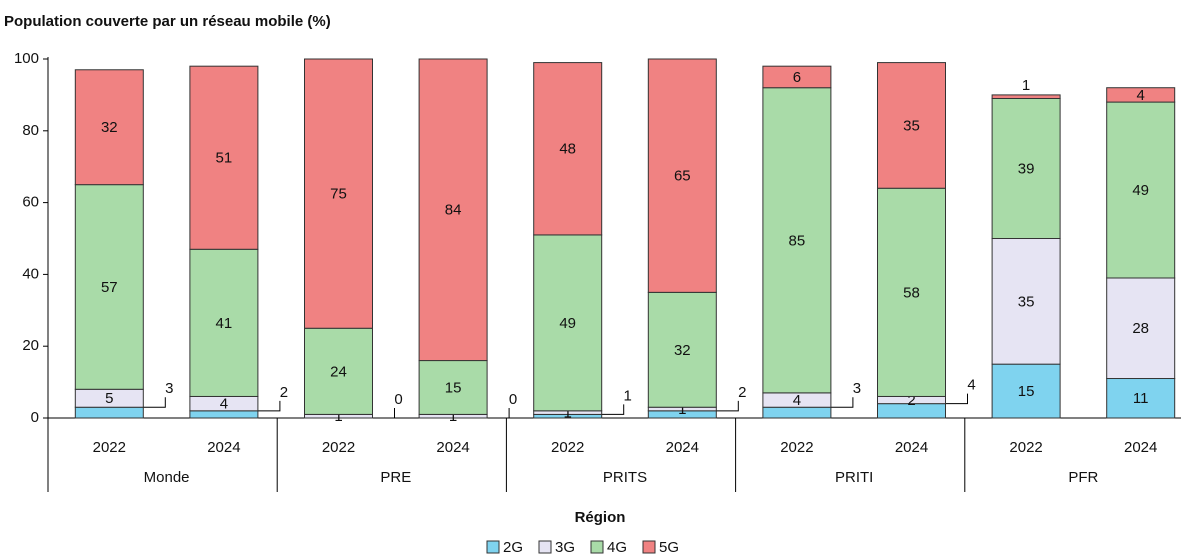  I want to click on data-label: 5, so click(109, 398).